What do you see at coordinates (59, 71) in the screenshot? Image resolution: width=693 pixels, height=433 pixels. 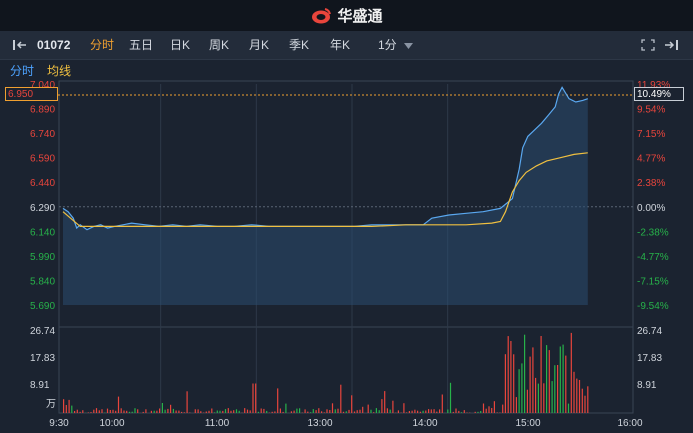 I see `subtab-avg: 均线` at bounding box center [59, 71].